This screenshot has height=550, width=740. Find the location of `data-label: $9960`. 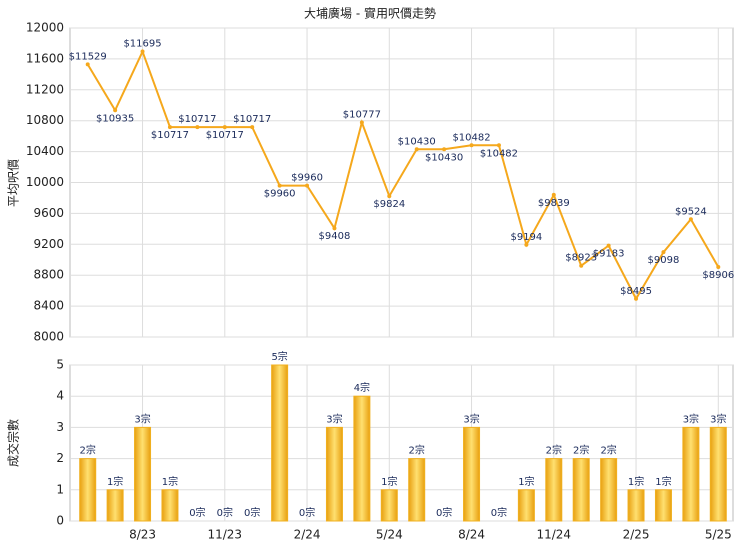

data-label: $9960 is located at coordinates (280, 194).